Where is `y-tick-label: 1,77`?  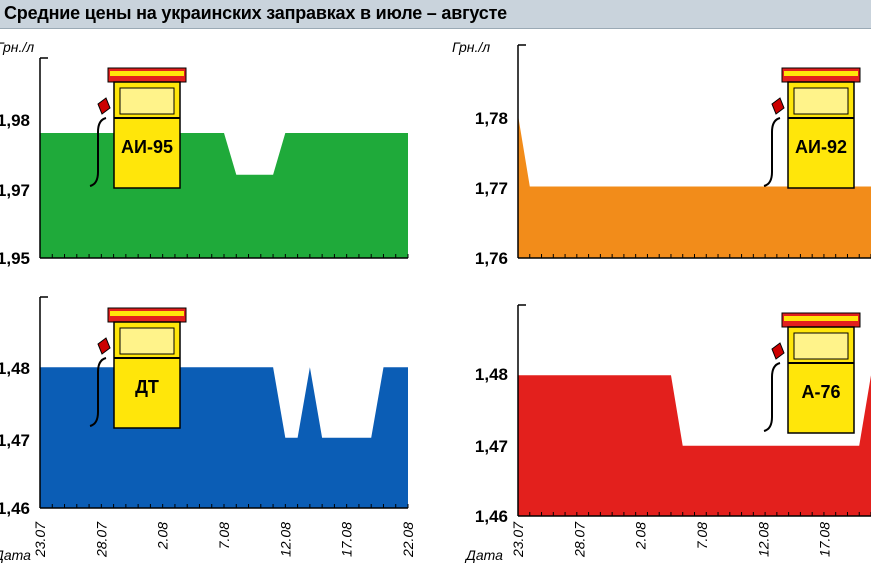
y-tick-label: 1,77 is located at coordinates (491, 188).